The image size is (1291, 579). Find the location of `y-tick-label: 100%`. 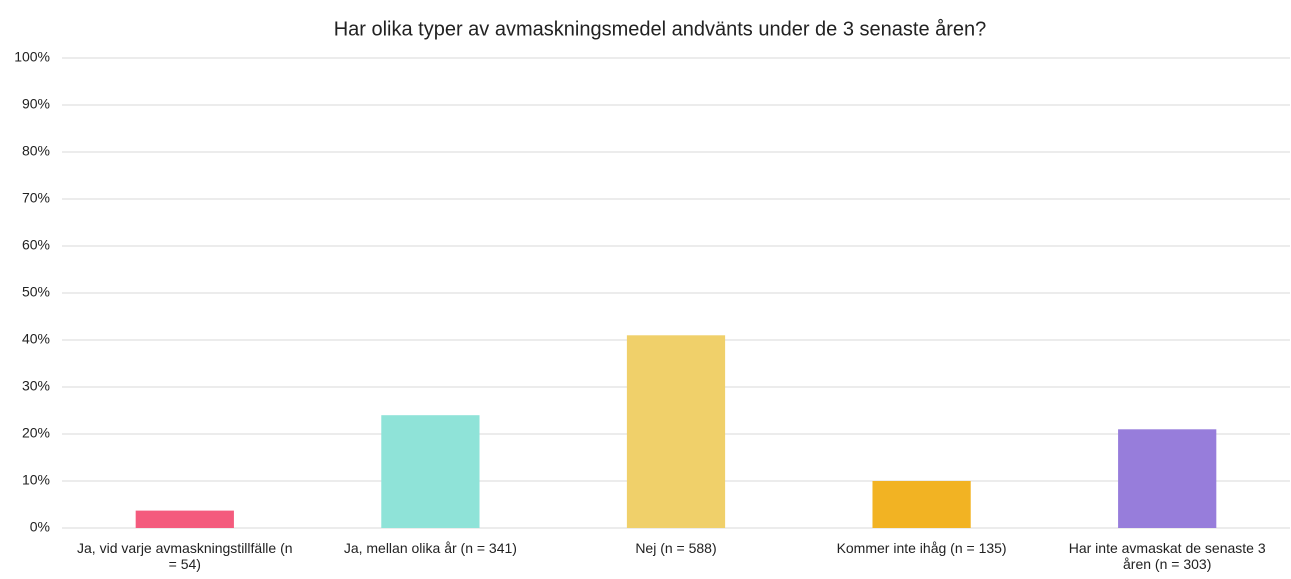

y-tick-label: 100% is located at coordinates (32, 57).